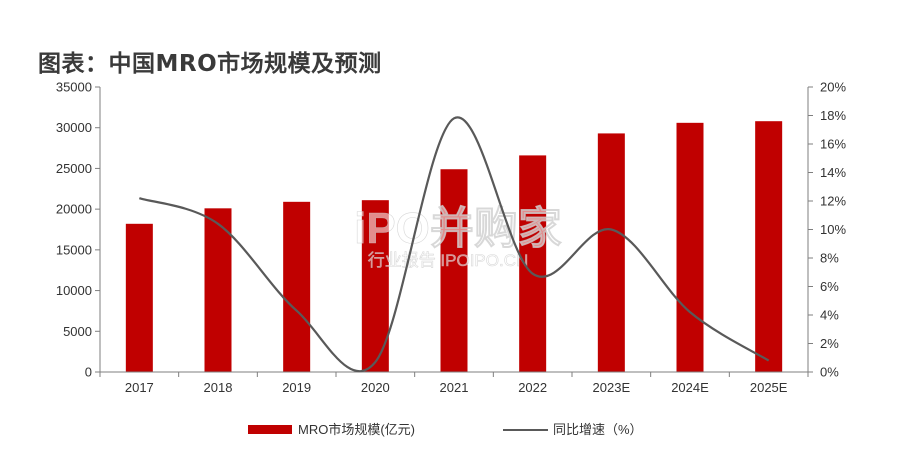 This screenshot has height=456, width=903. Describe the element at coordinates (598, 429) in the screenshot. I see `legend-line-label: 同比增速（%）` at that location.